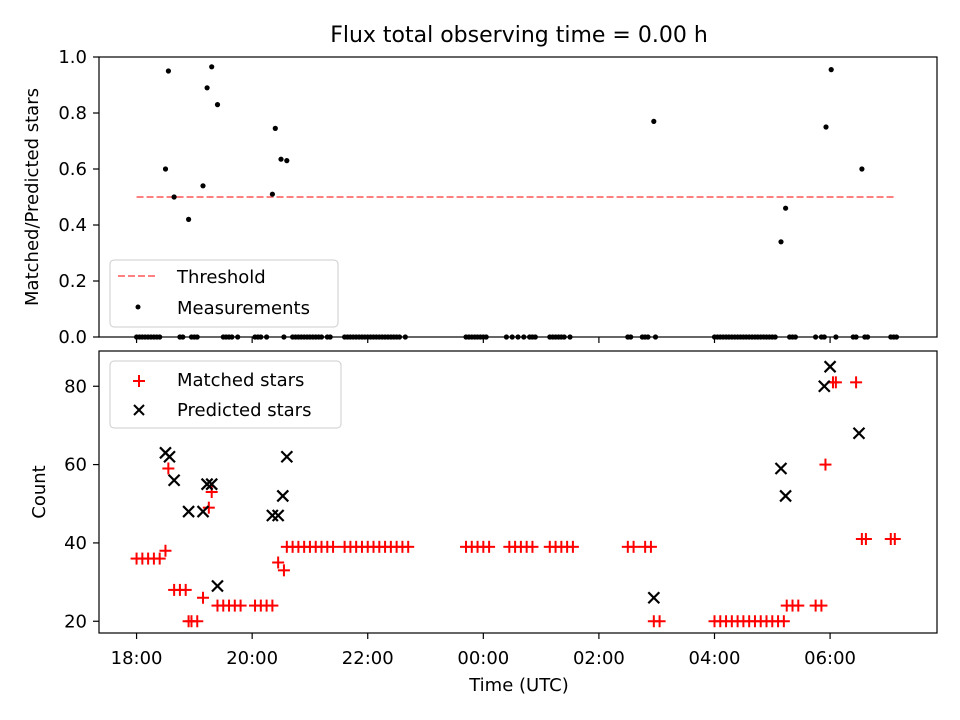 Image resolution: width=960 pixels, height=720 pixels. Describe the element at coordinates (240, 380) in the screenshot. I see `legend-matched-label: Matched stars` at that location.